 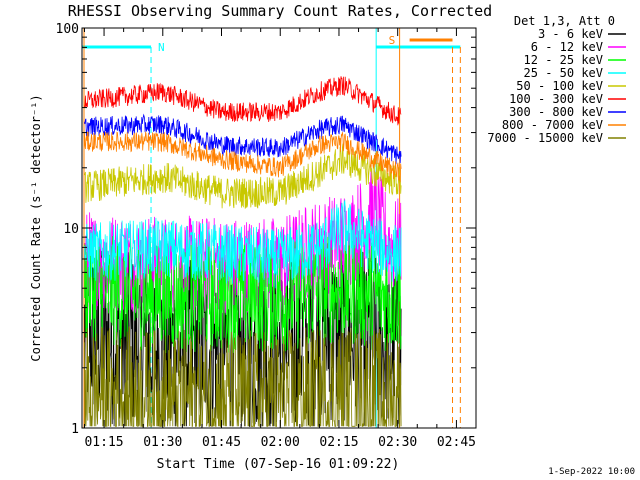 I want to click on legend-entry-label: 6 - 12 keV, so click(x=567, y=47).